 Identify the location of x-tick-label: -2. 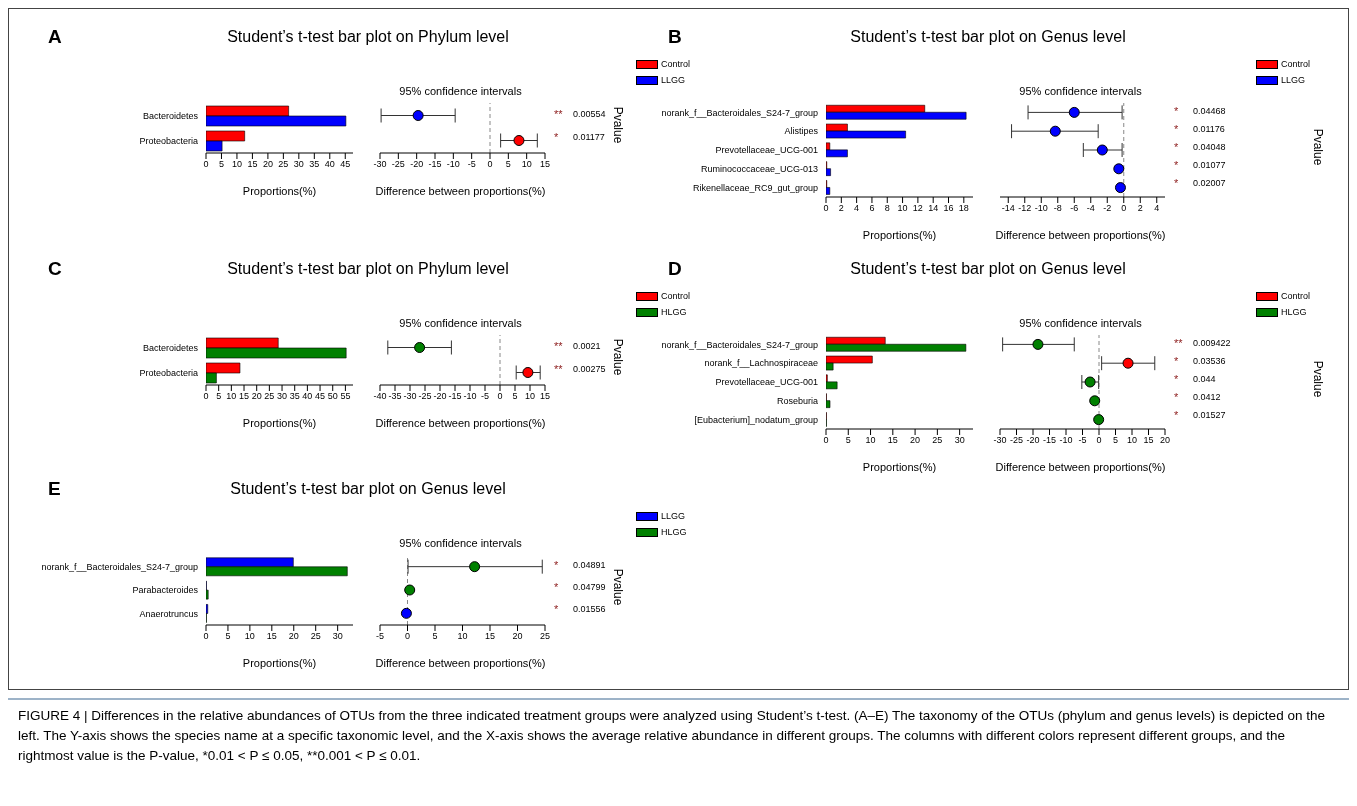
(1107, 208).